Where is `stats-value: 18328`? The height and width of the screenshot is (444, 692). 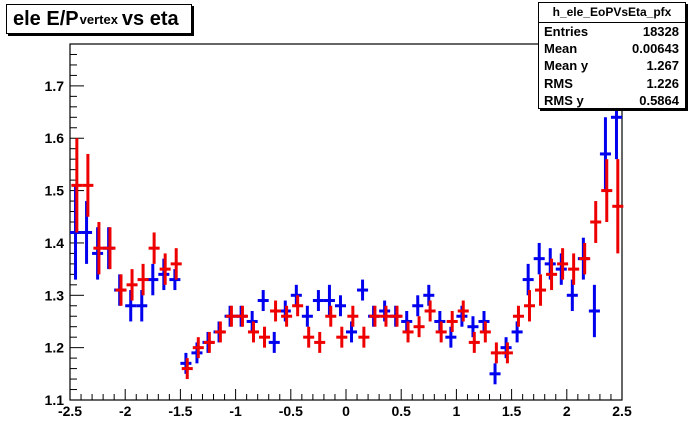 stats-value: 18328 is located at coordinates (660, 31).